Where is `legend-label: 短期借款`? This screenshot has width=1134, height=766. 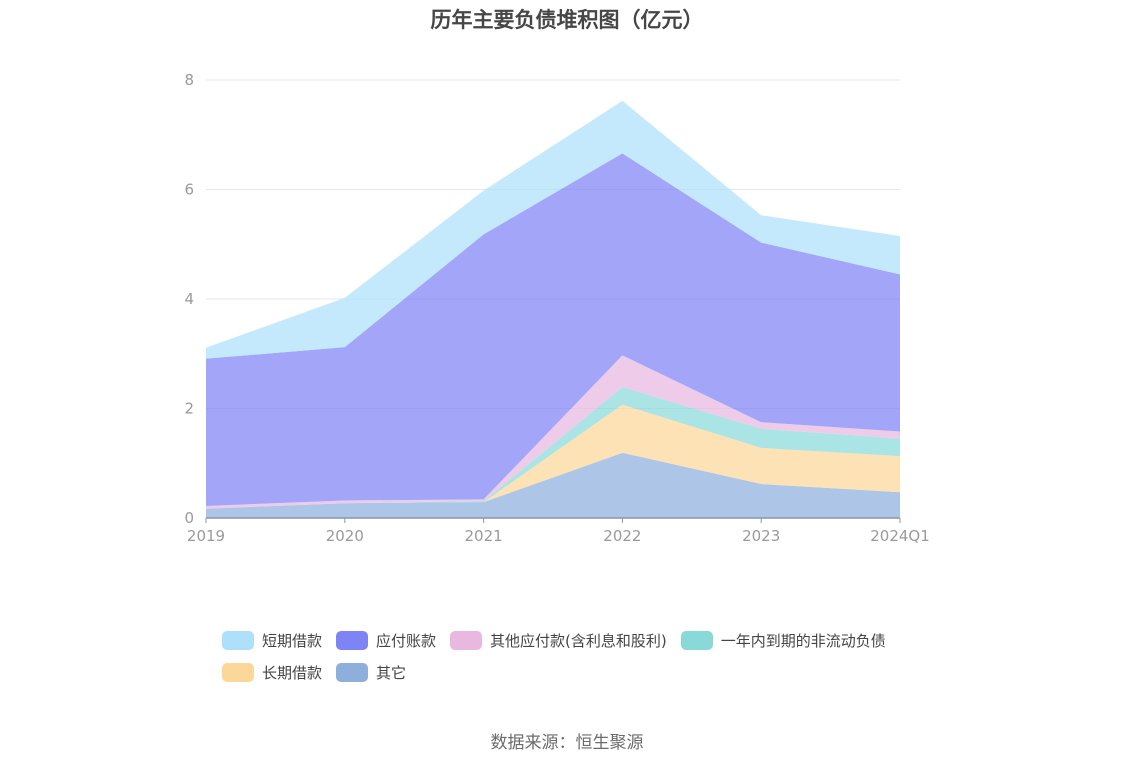 legend-label: 短期借款 is located at coordinates (292, 640).